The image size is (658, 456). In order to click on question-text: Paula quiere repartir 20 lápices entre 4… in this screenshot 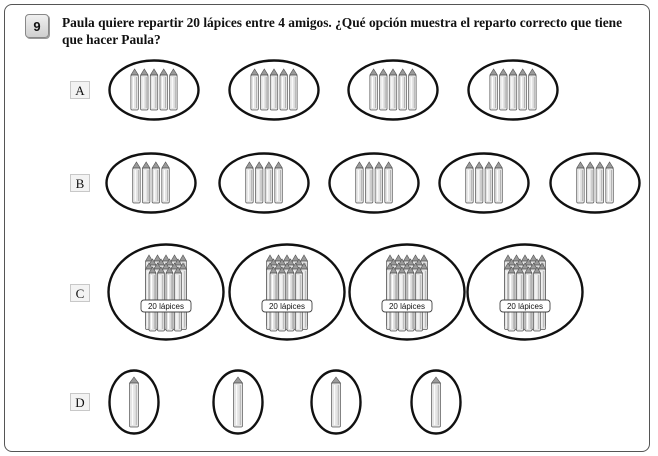, I will do `click(347, 31)`.